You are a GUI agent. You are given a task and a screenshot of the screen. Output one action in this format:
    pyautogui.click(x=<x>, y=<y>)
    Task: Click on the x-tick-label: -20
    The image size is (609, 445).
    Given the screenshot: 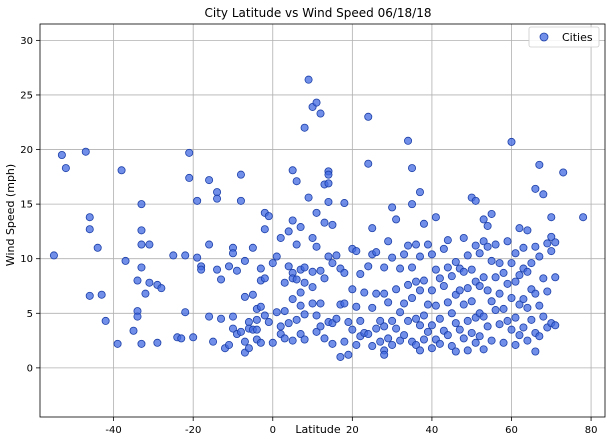 What is the action you would take?
    pyautogui.click(x=193, y=430)
    